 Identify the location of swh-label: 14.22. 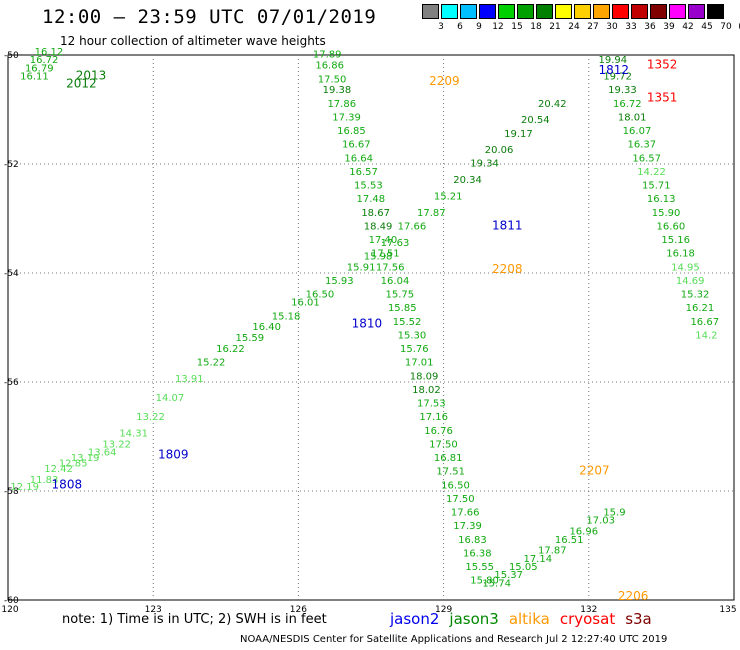
(651, 172).